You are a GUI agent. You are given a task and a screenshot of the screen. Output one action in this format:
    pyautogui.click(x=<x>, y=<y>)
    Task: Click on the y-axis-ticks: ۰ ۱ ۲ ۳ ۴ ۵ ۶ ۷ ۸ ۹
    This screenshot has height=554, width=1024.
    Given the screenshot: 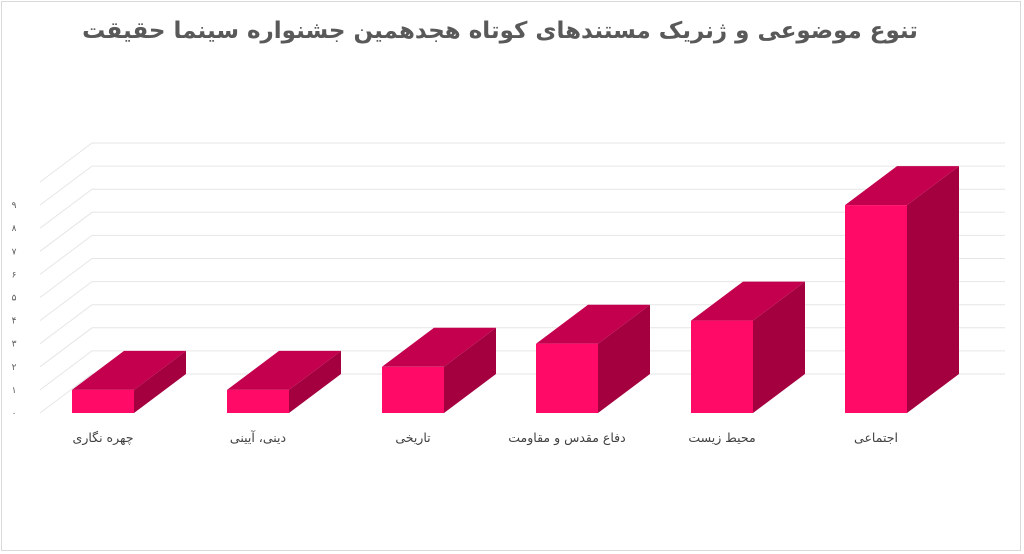 What is the action you would take?
    pyautogui.click(x=14, y=310)
    